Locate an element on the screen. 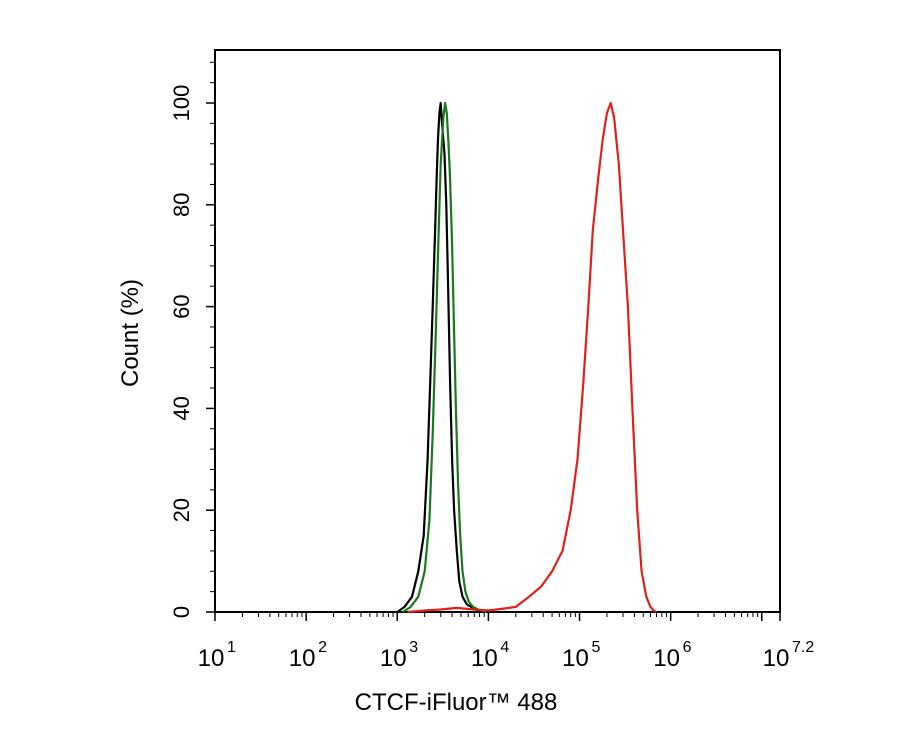 The height and width of the screenshot is (730, 913). x-axis-label: CTCF-iFluor™ 488 is located at coordinates (456, 702).